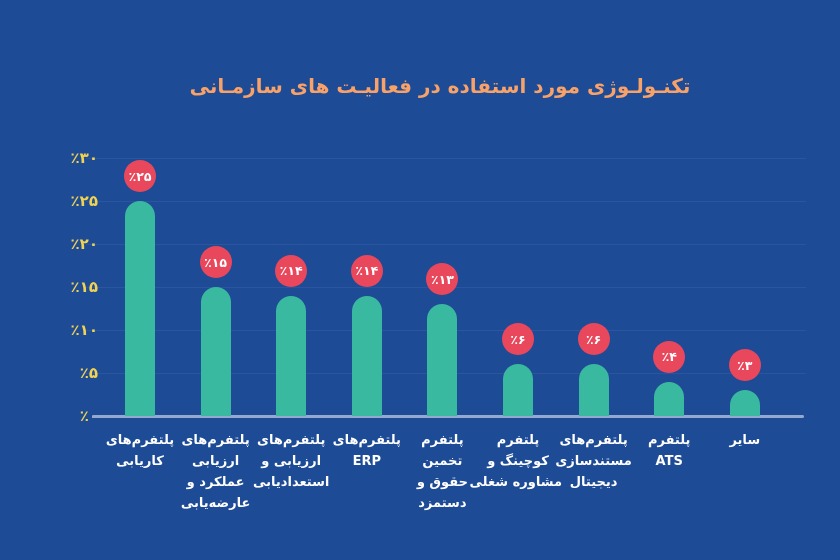 The width and height of the screenshot is (840, 560). I want to click on category-line: ERP, so click(366, 461).